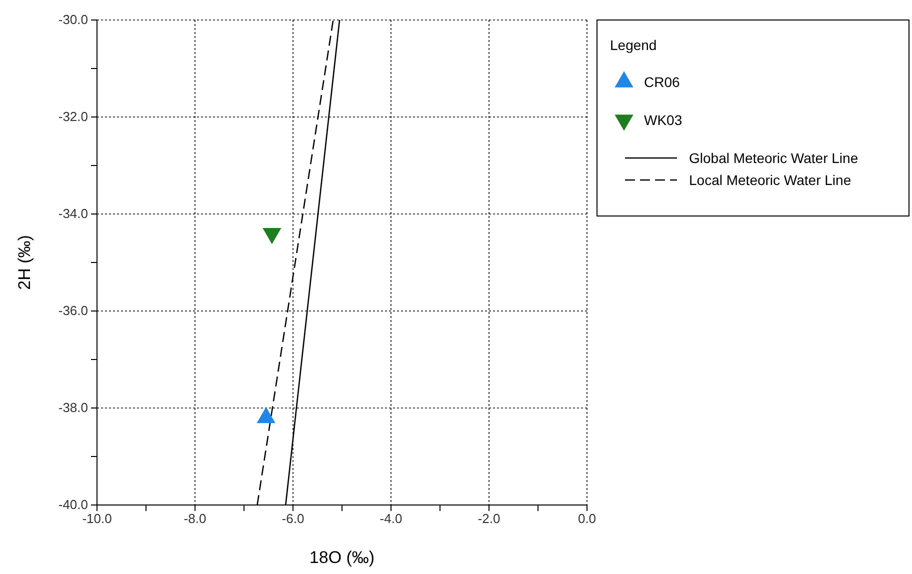  I want to click on x-tick-label: -8.0, so click(195, 518).